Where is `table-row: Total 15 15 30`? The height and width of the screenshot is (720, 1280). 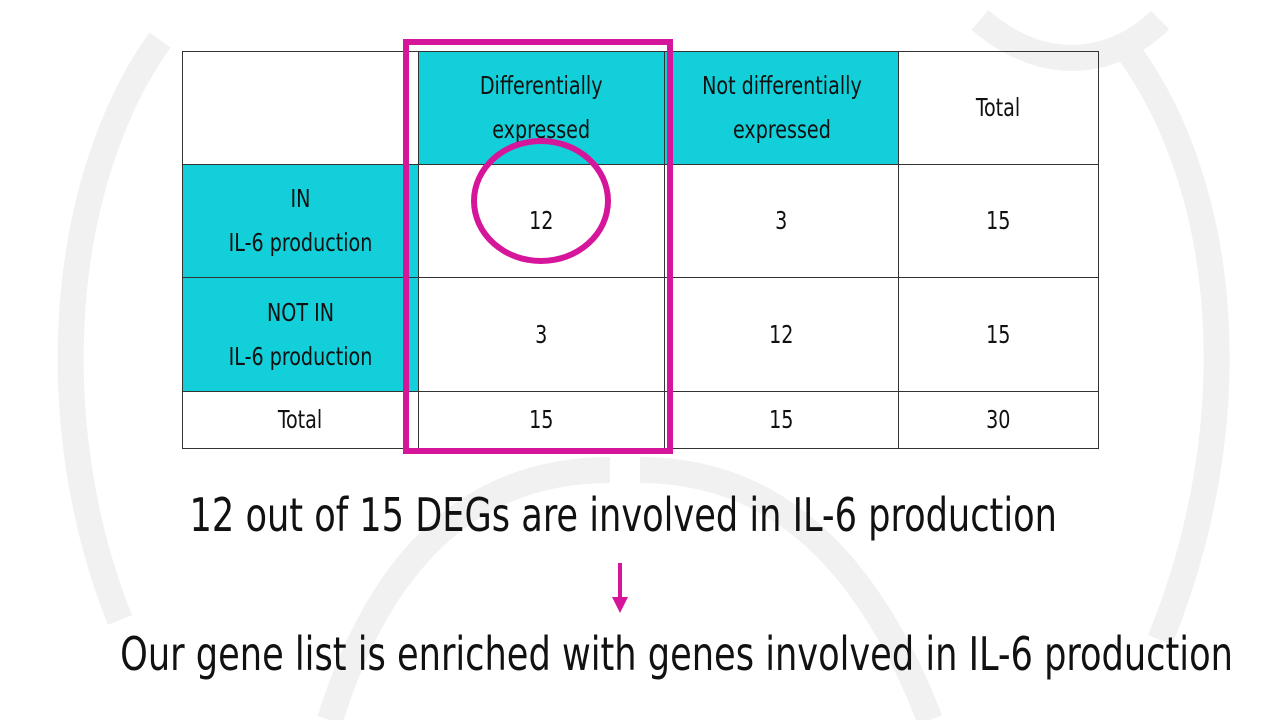 table-row: Total 15 15 30 is located at coordinates (640, 420).